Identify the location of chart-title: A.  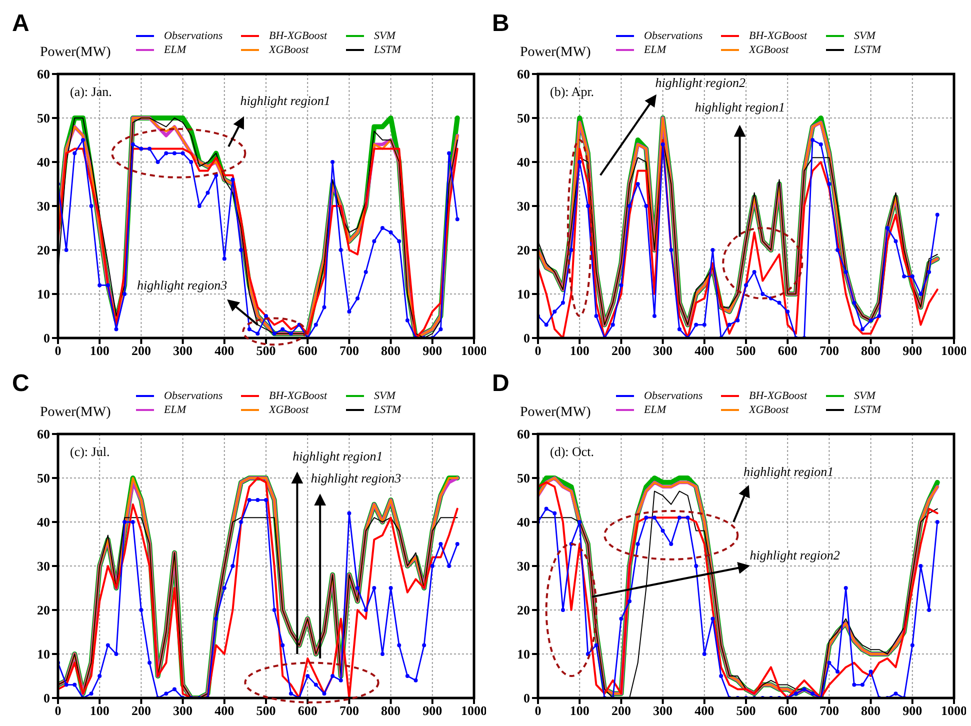
(21, 24).